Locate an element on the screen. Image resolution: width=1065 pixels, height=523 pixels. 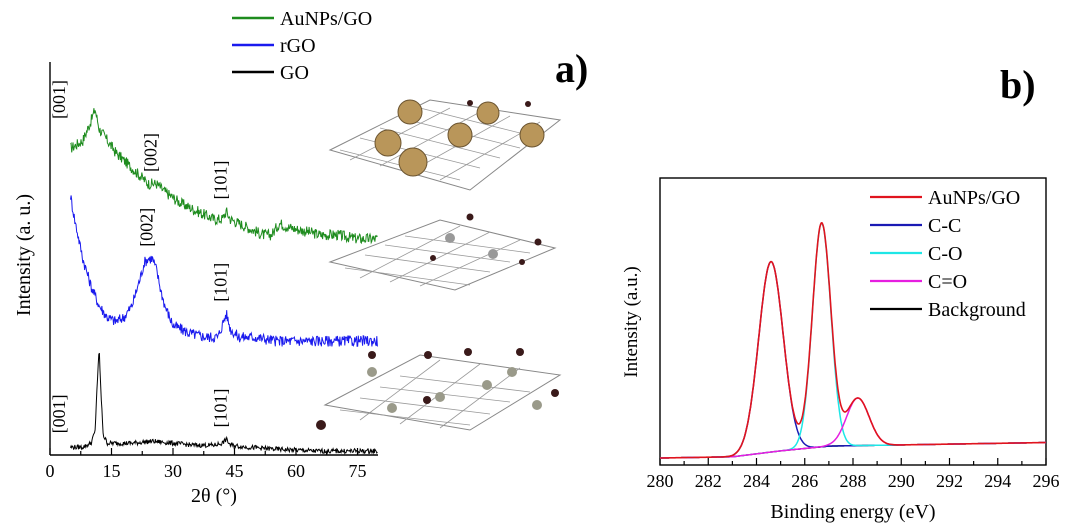
panel-b-x-tick-label: 290 is located at coordinates (901, 481).